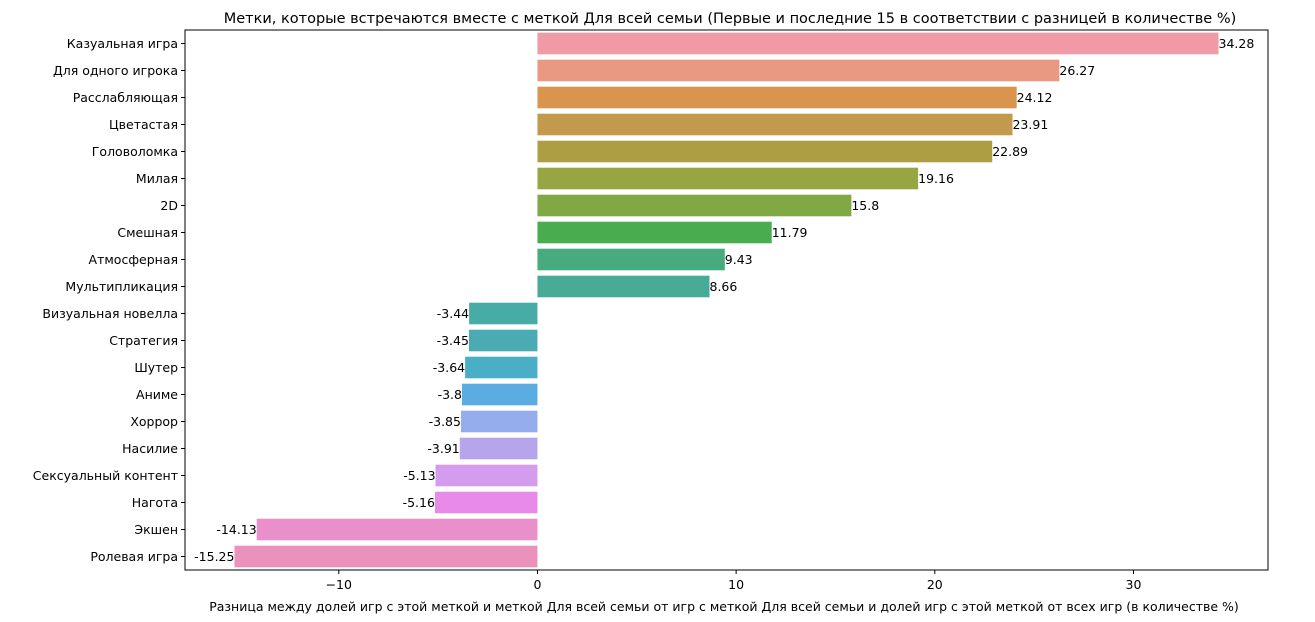 The width and height of the screenshot is (1315, 622). I want to click on x-axis-ticks: −10 0 10 20 30, so click(734, 581).